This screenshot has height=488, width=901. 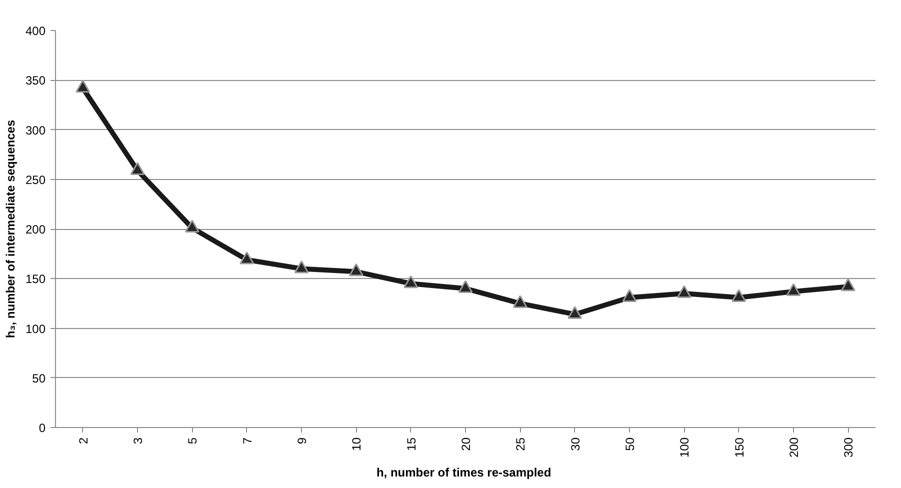 What do you see at coordinates (521, 444) in the screenshot?
I see `x-tick-label: 25` at bounding box center [521, 444].